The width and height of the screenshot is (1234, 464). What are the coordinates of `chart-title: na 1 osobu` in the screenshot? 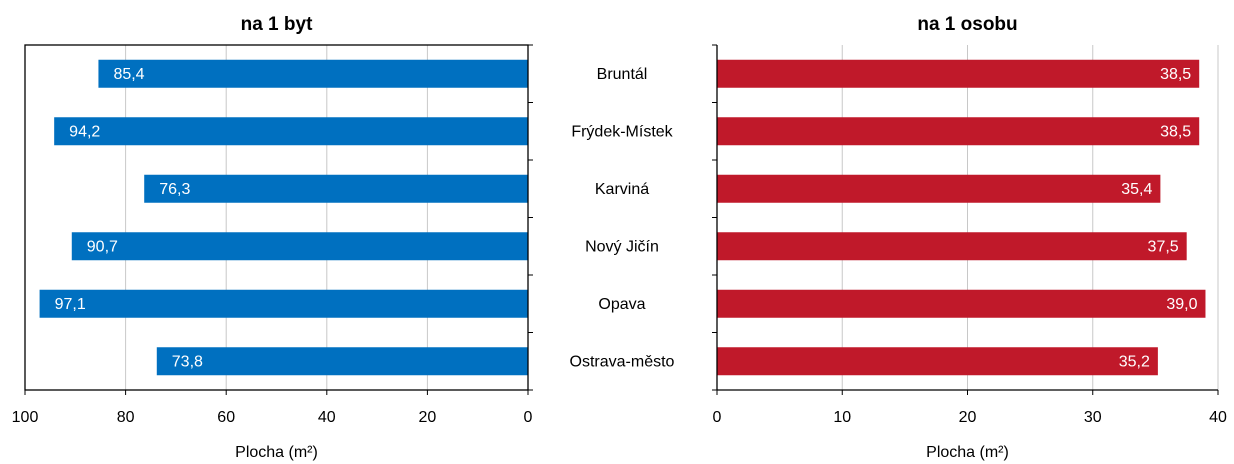 It's located at (967, 24).